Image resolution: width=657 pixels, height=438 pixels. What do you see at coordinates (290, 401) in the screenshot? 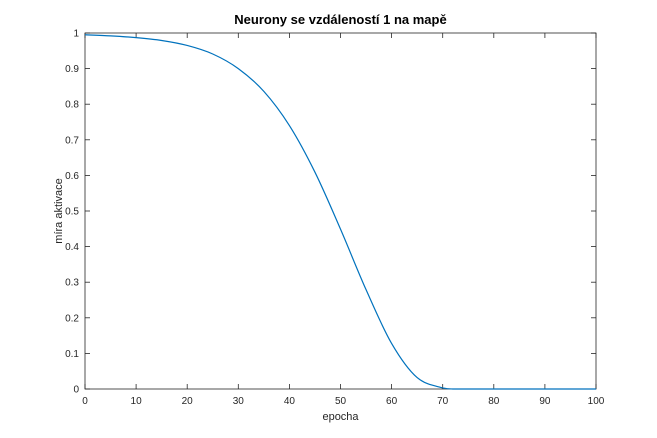
I see `x-tick-label: 40` at bounding box center [290, 401].